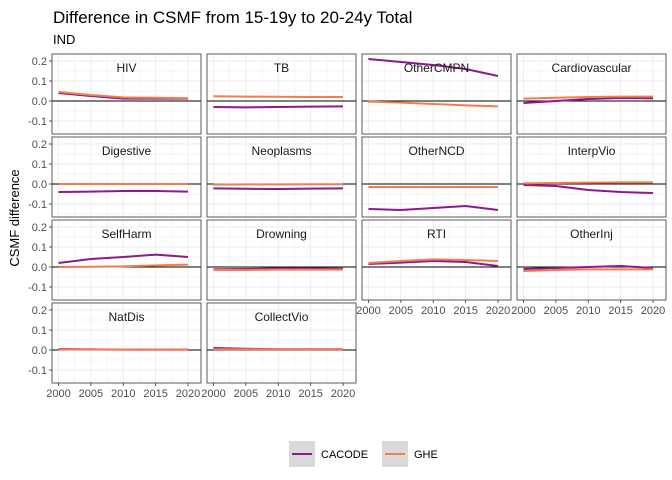 The width and height of the screenshot is (672, 480). What do you see at coordinates (115, 177) in the screenshot?
I see `panel-digestive: Digestive -0.1 0.0 0.1 0.2` at bounding box center [115, 177].